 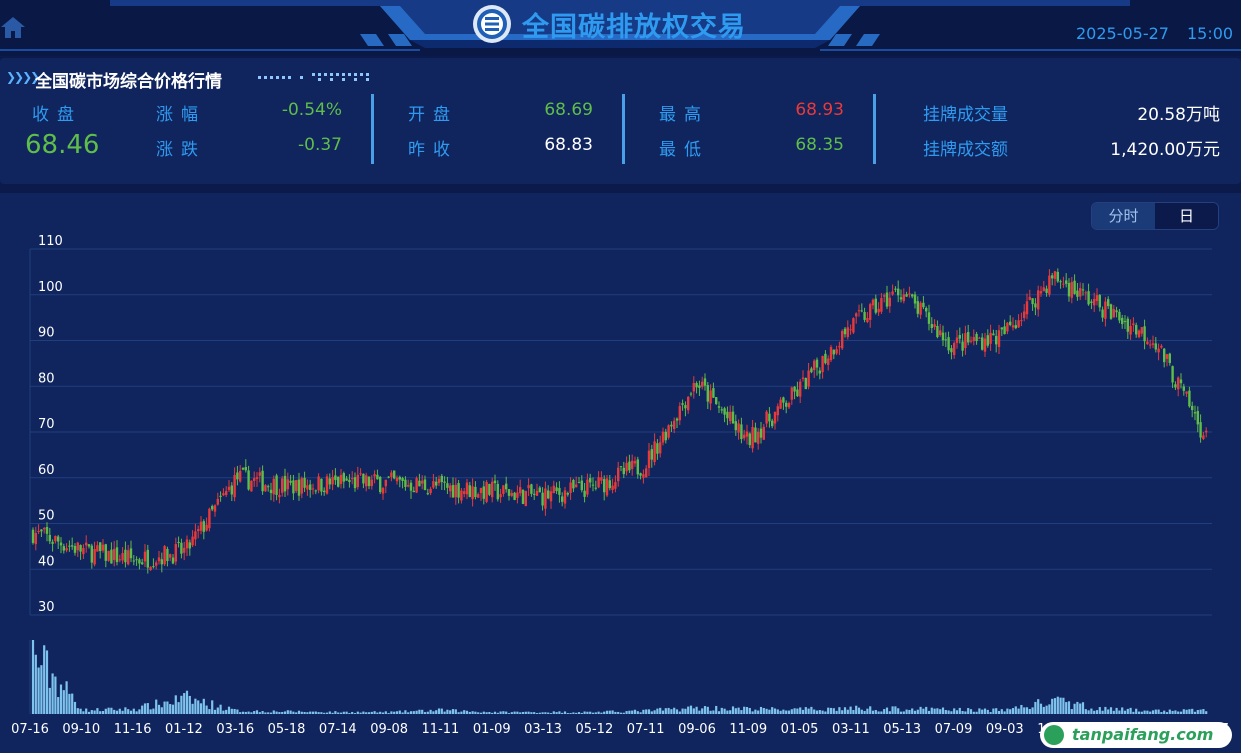 I want to click on amount-value: 1,420.00万元, so click(x=1165, y=150).